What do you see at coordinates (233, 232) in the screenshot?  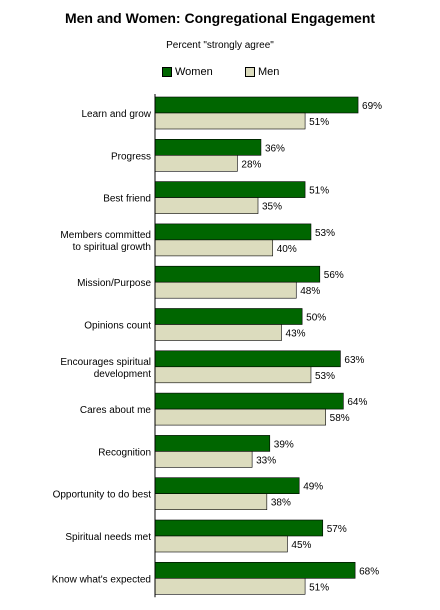 I see `bar-women-members-committed-to-spiritual-growth` at bounding box center [233, 232].